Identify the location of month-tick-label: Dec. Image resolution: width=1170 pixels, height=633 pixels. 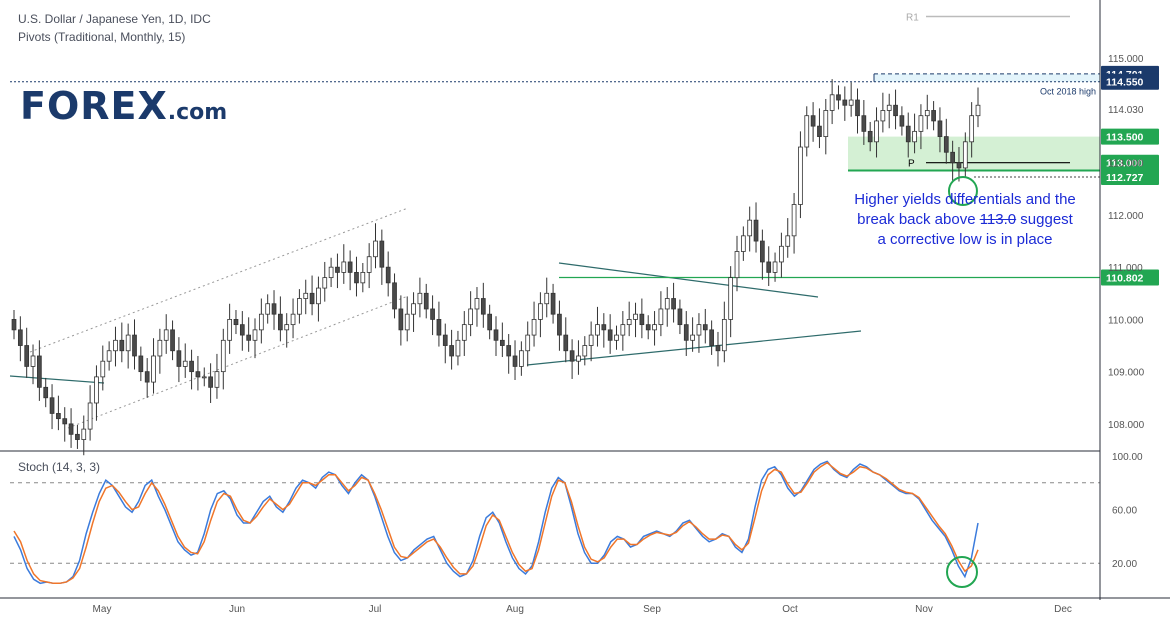
(1063, 609).